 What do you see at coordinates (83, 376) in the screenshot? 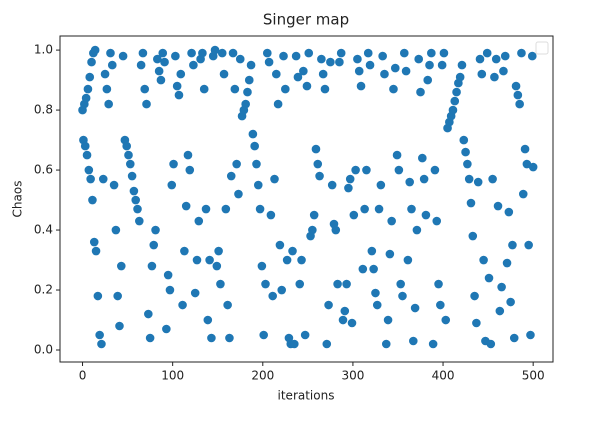
I see `x-tick-label: 0` at bounding box center [83, 376].